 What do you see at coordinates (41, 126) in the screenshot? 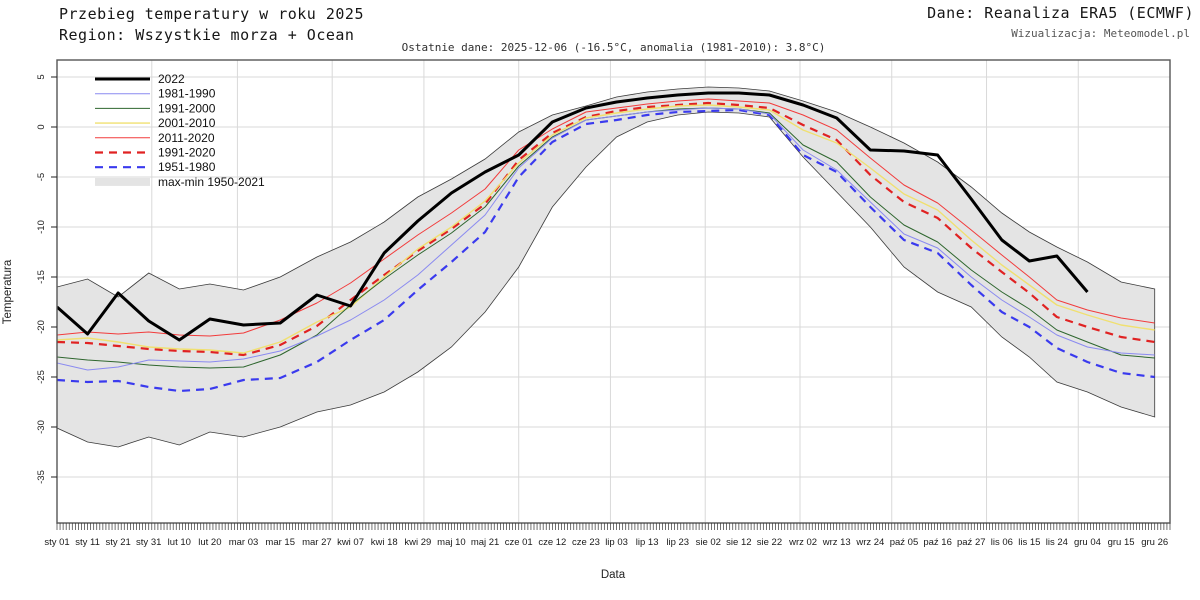
I see `y-tick-label: 0` at bounding box center [41, 126].